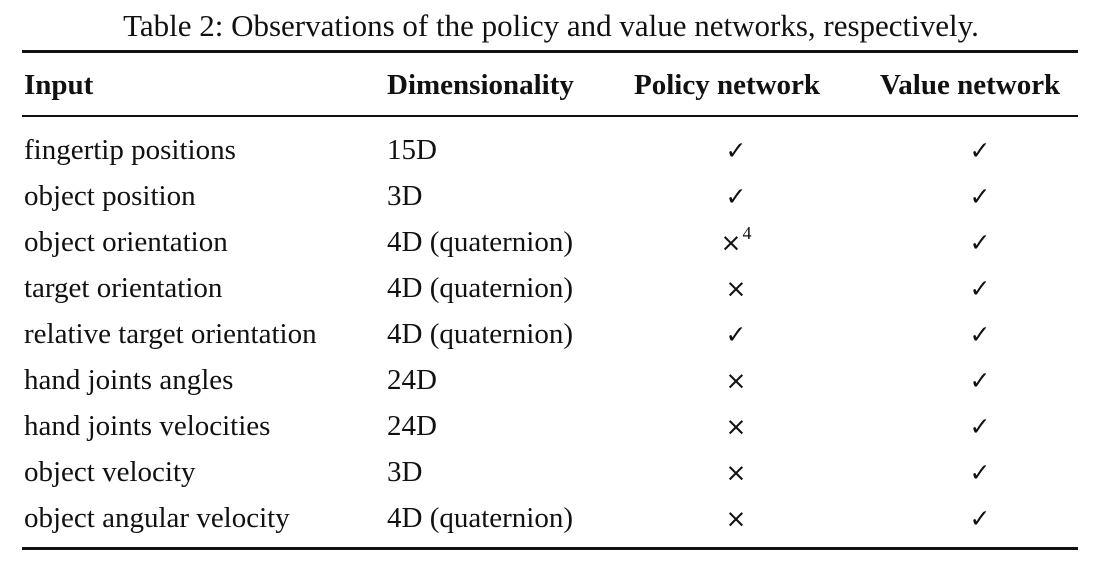 The height and width of the screenshot is (578, 1102). Describe the element at coordinates (147, 426) in the screenshot. I see `input-cell: hand joints velocities` at that location.